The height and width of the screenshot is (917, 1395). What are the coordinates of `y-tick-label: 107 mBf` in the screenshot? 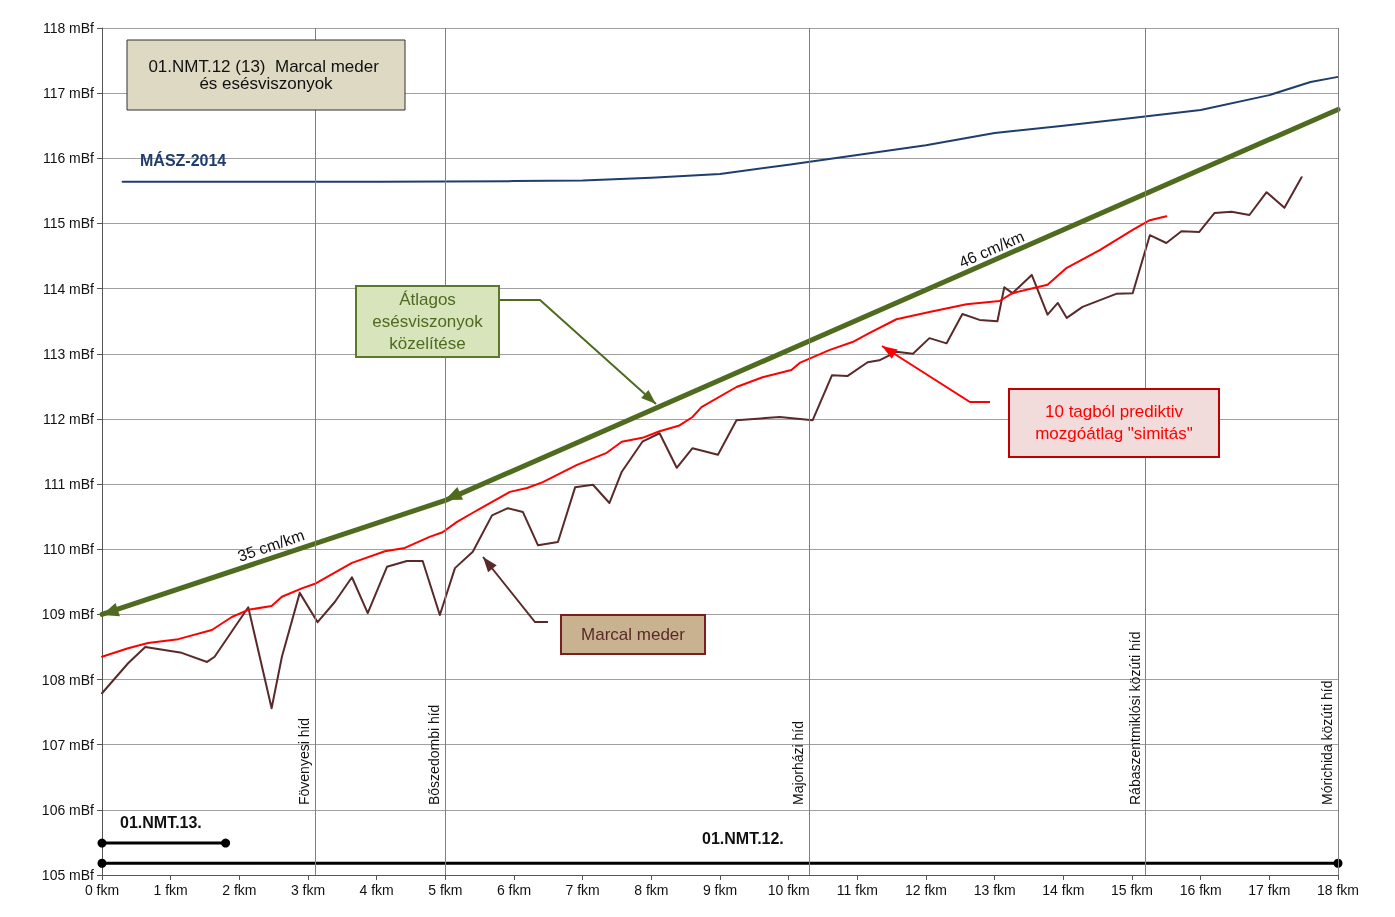 It's located at (68, 744).